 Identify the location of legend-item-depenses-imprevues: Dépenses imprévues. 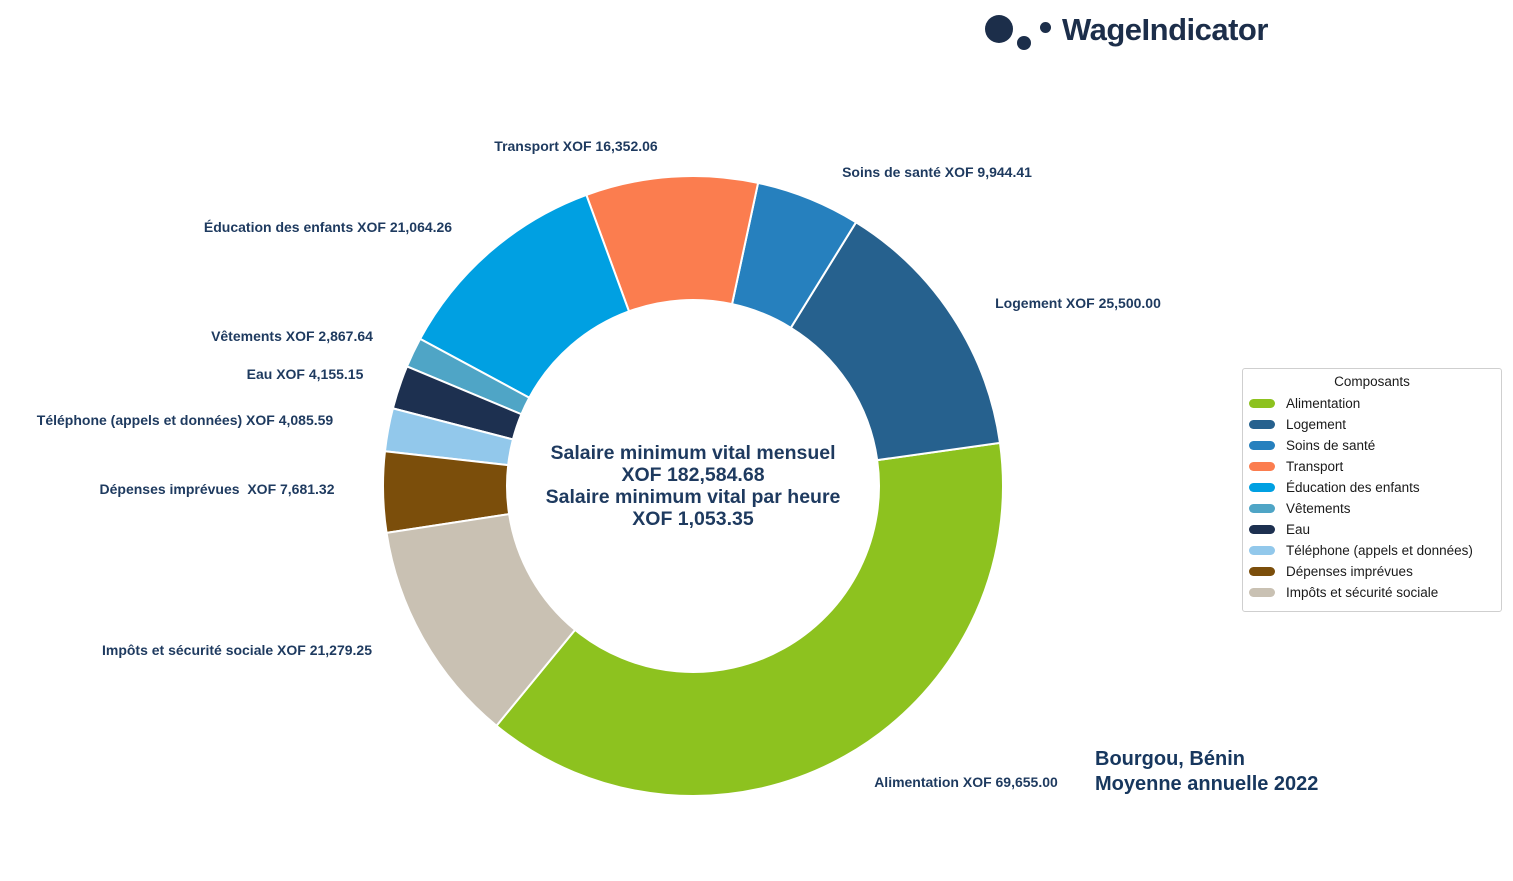
(1372, 571).